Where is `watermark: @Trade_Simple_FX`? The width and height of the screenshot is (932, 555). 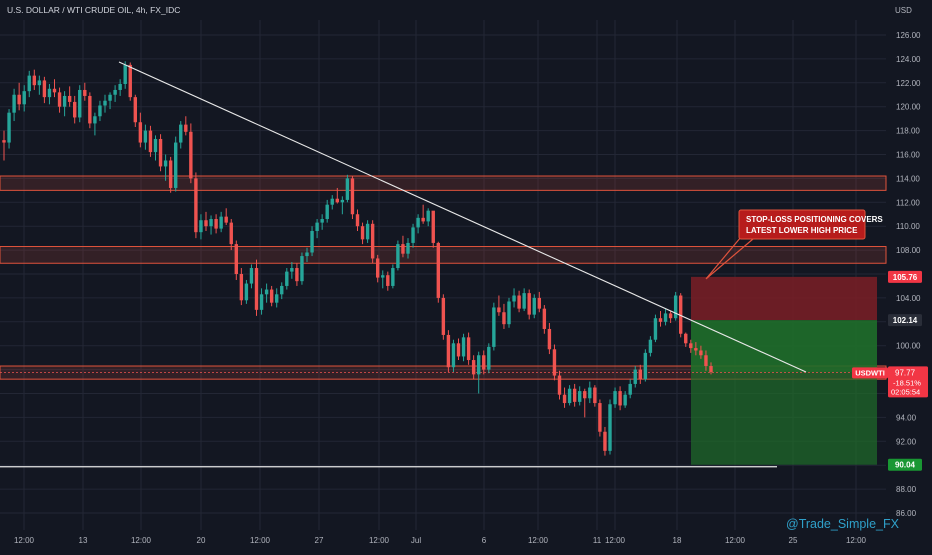
watermark: @Trade_Simple_FX is located at coordinates (843, 524).